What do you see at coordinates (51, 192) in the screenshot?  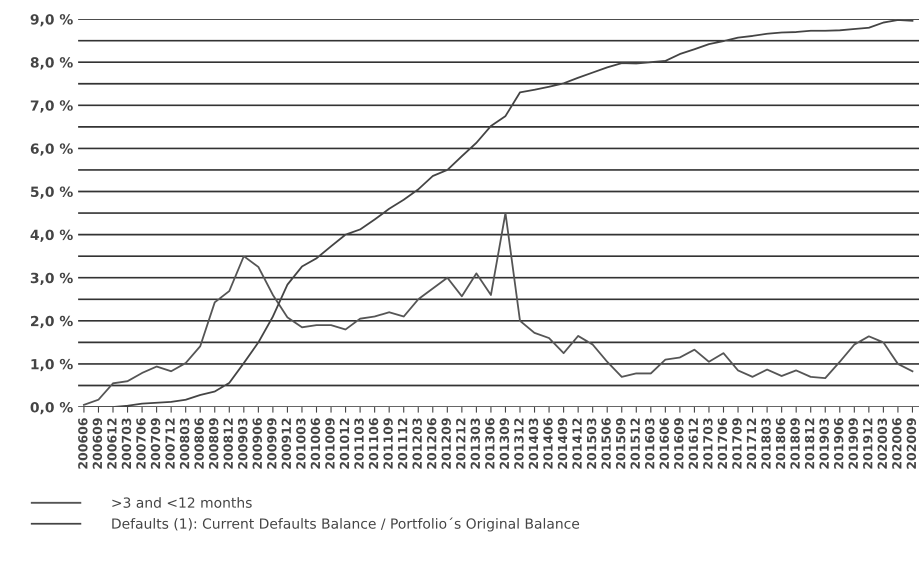 I see `y-tick-label: 5,0 %` at bounding box center [51, 192].